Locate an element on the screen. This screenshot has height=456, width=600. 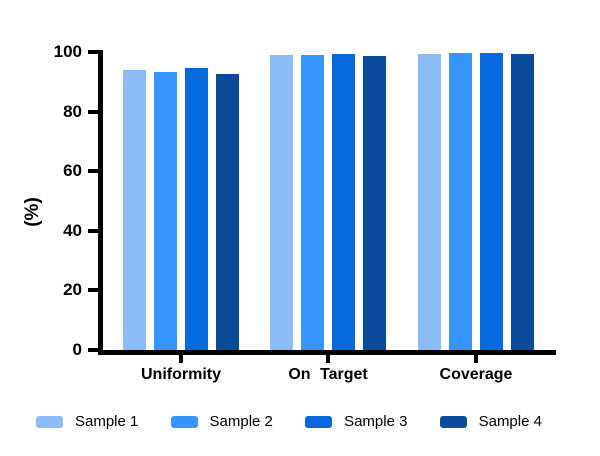
legend-label: Sample 3 is located at coordinates (376, 421).